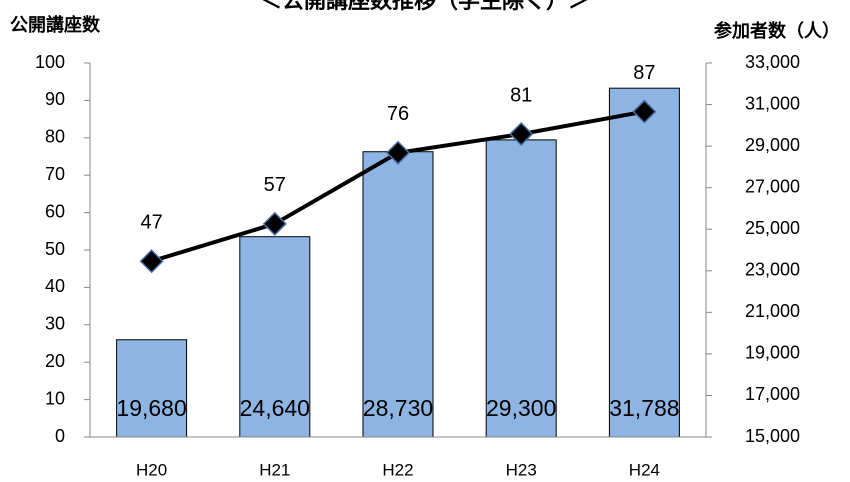 This screenshot has width=850, height=482. I want to click on y-tick-label: 20, so click(55, 361).